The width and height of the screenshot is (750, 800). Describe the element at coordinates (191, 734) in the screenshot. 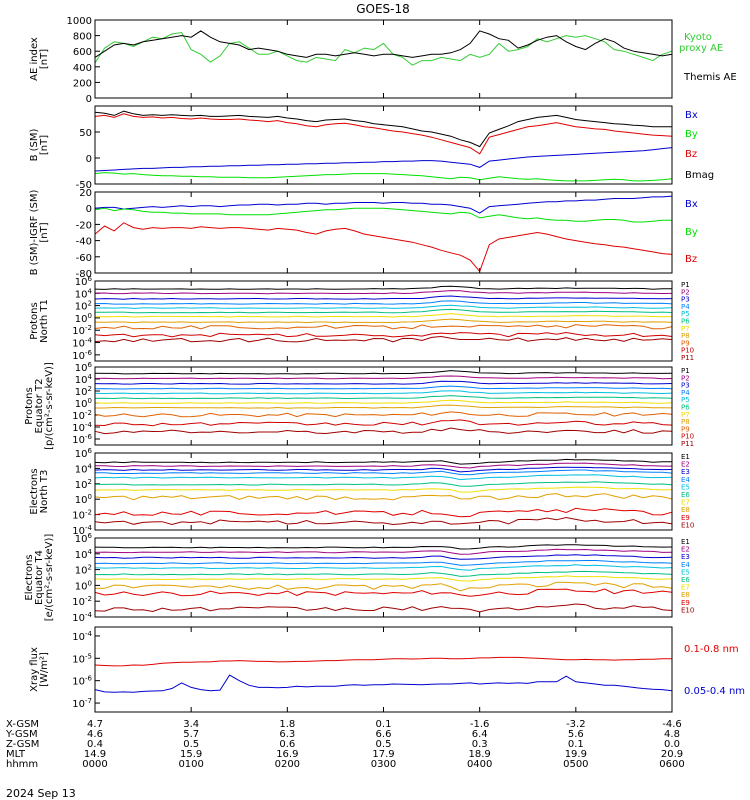

I see `orbit-value: 5.7` at that location.